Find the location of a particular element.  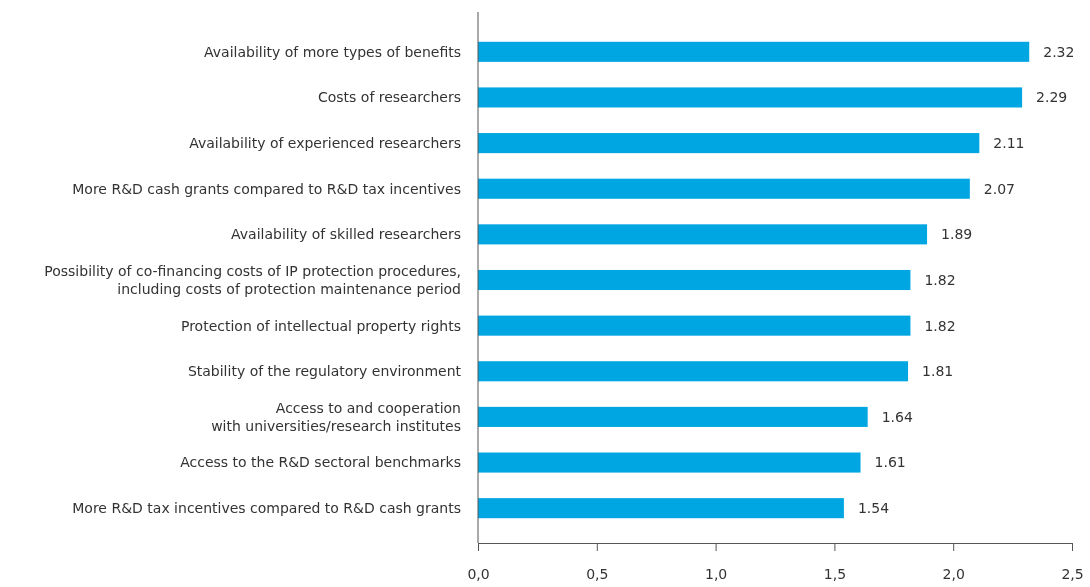

y-tick-label: Availability of experienced researchers is located at coordinates (325, 142).